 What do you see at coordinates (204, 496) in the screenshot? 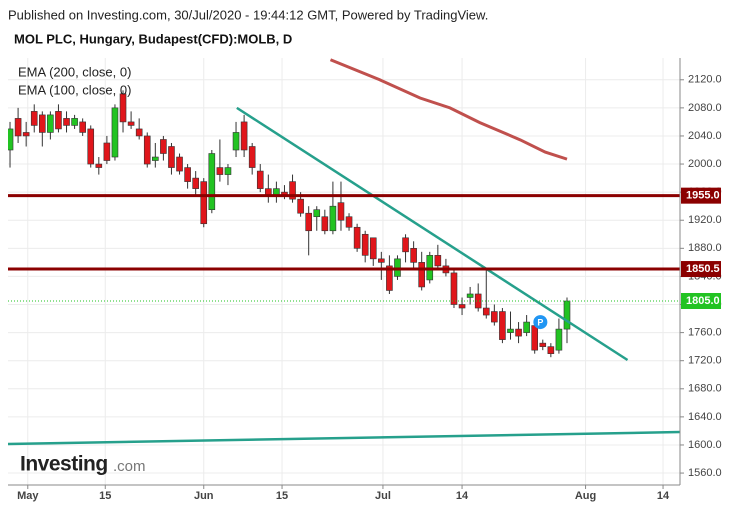
I see `x-tick-label: Jun` at bounding box center [204, 496].